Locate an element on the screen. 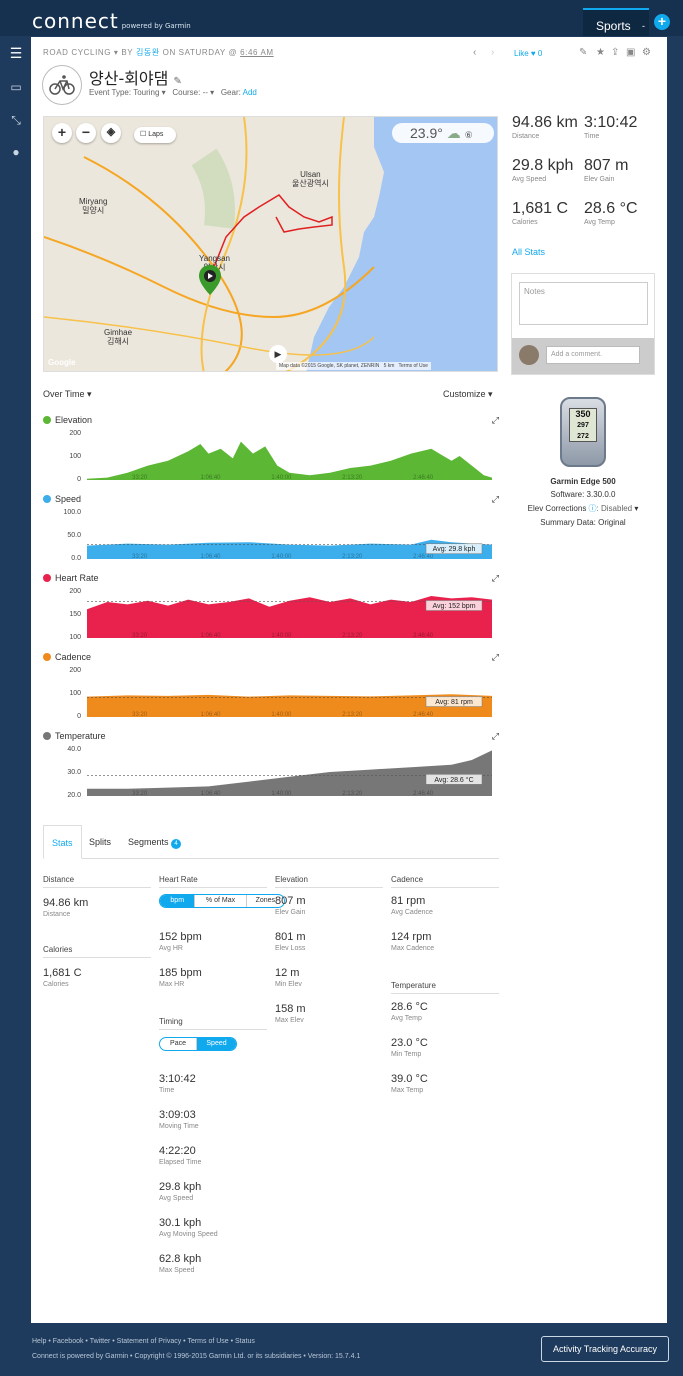 Image resolution: width=683 pixels, height=1376 pixels. temperature-chart-title: Temperature is located at coordinates (74, 736).